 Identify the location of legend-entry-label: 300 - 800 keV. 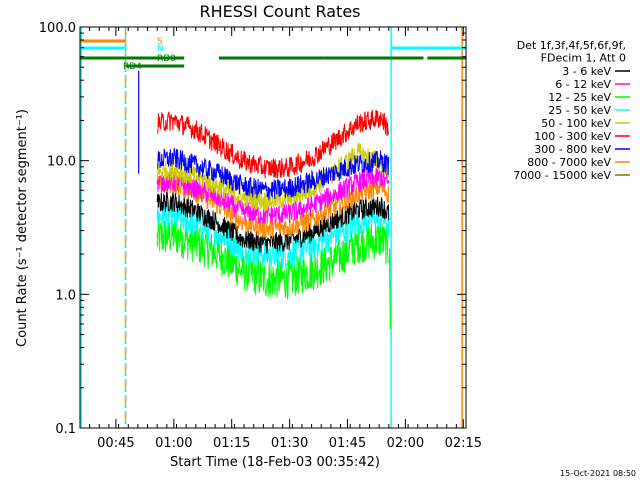
(572, 149).